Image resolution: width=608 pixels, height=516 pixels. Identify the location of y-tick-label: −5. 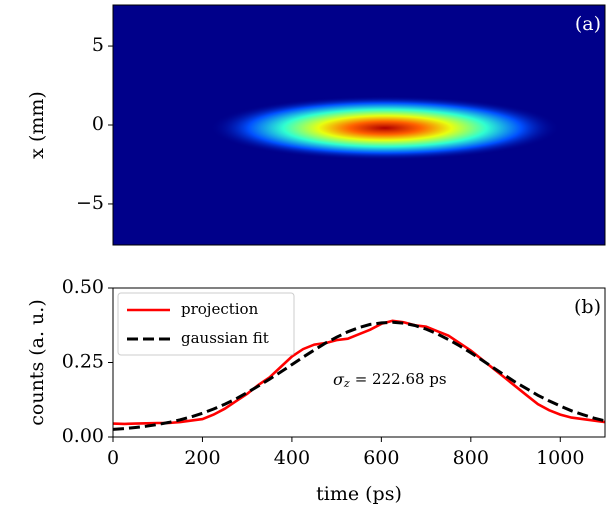
(90, 203).